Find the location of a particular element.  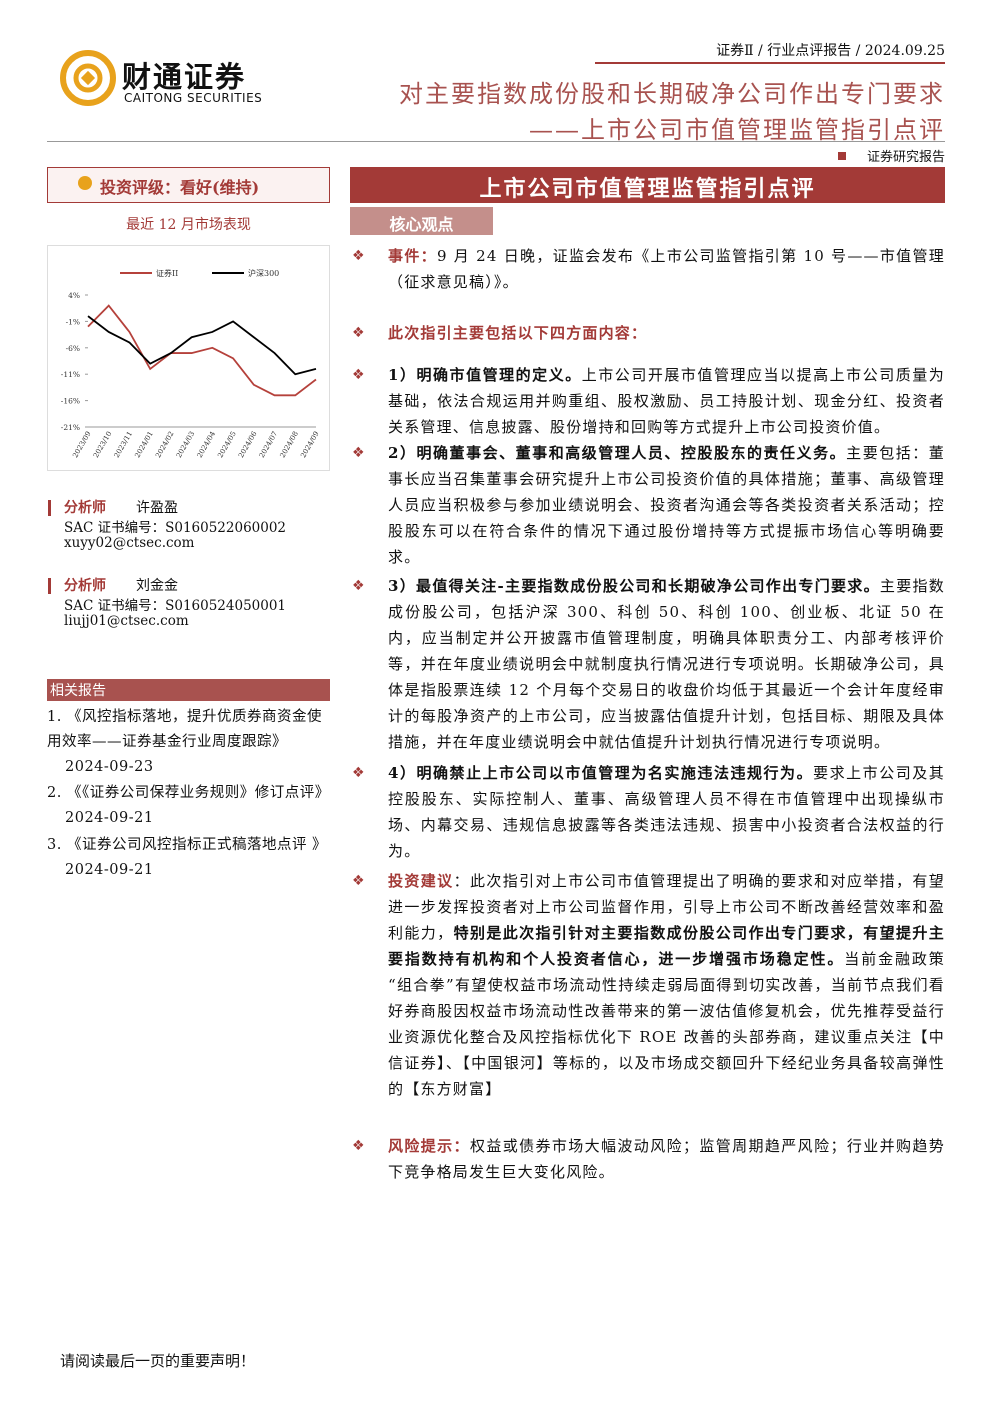

legend-label: 证券II is located at coordinates (167, 273).